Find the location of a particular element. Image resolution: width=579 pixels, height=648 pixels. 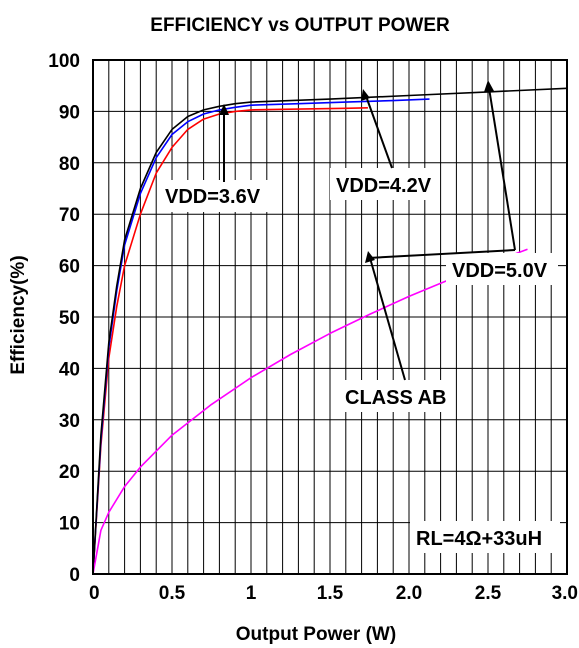

x-tick-label: 2.5 is located at coordinates (488, 593).